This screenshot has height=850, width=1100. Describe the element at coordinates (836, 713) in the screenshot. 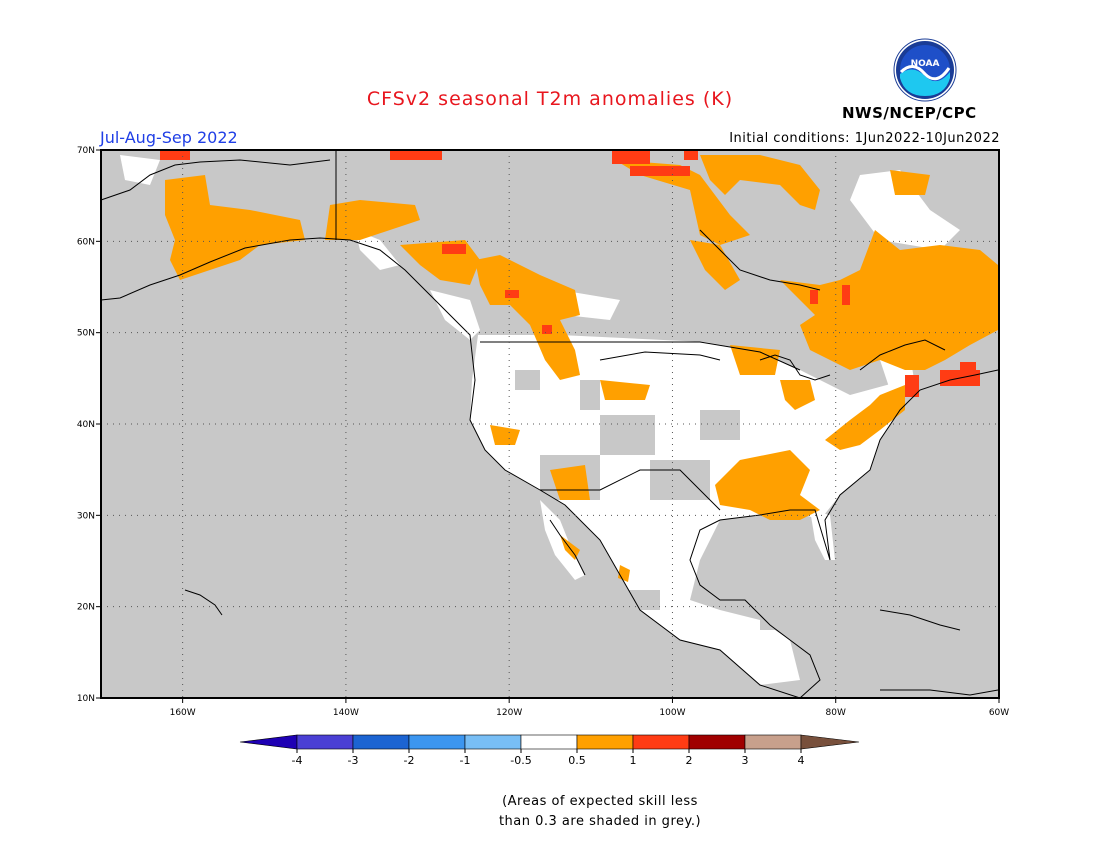

I see `lon-tick-label: 80W` at that location.